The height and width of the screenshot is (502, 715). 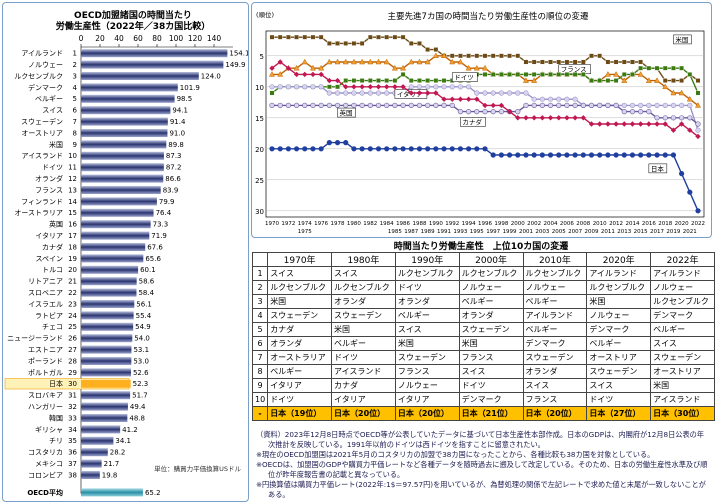 What do you see at coordinates (483, 273) in the screenshot?
I see `rank-table-row: 1 スイス スイス ルクセンブルク ルクセンブルク ルクセンブルク アイルランド アイルランド` at bounding box center [483, 273].